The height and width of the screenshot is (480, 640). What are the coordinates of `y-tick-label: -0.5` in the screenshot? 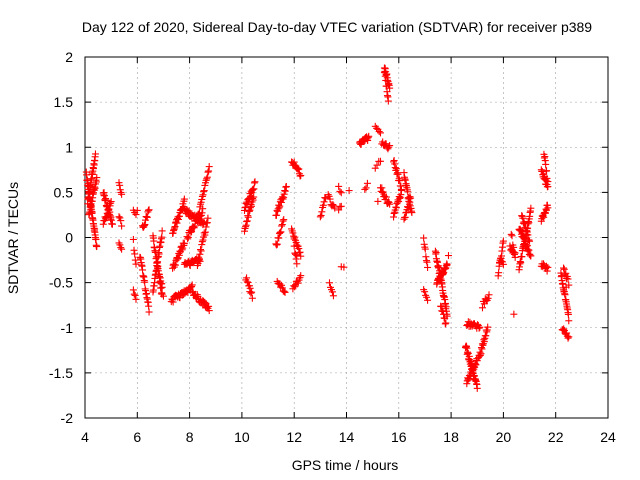 It's located at (61, 283).